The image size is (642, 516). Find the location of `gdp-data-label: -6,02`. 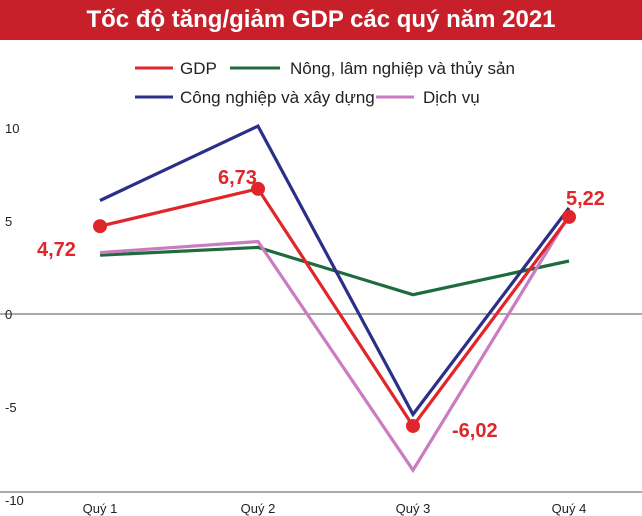

gdp-data-label: -6,02 is located at coordinates (475, 431).